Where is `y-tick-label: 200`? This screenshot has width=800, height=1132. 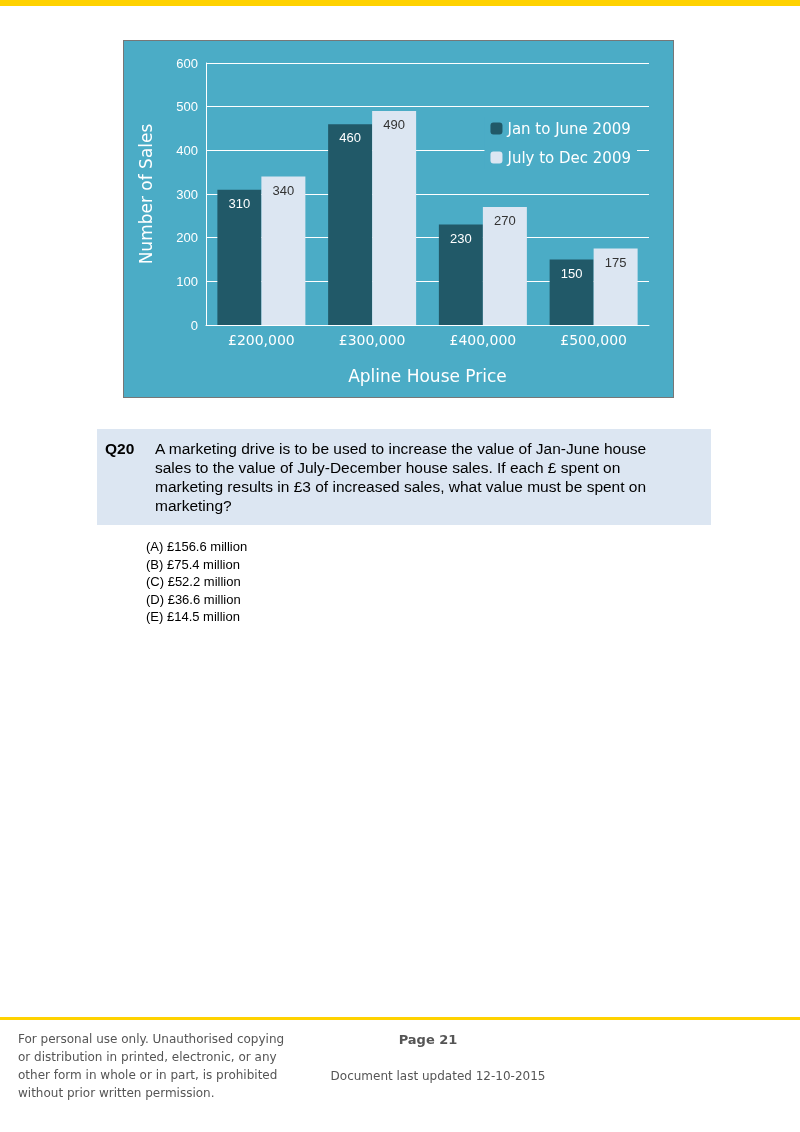
y-tick-label: 200 is located at coordinates (187, 238).